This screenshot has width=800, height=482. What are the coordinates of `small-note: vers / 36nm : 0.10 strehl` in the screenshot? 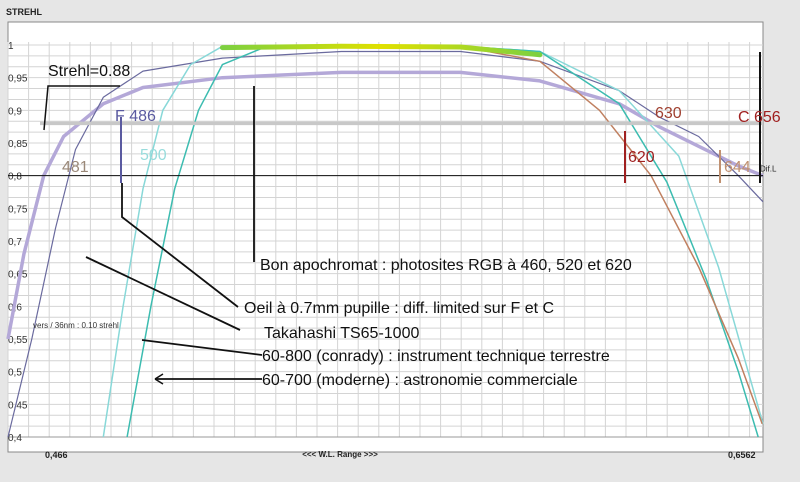 It's located at (76, 325).